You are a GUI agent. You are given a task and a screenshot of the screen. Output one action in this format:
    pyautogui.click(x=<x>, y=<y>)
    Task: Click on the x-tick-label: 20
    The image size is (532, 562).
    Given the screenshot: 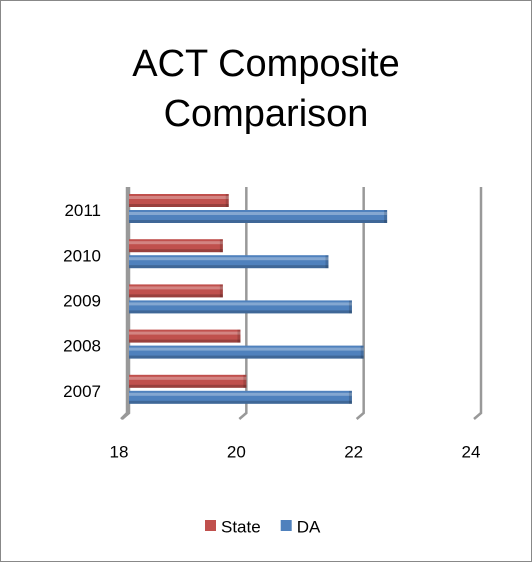 What is the action you would take?
    pyautogui.click(x=236, y=451)
    